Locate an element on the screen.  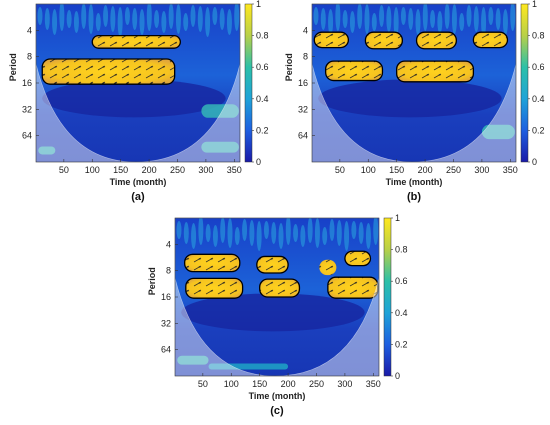
panel-label: (a) is located at coordinates (138, 197).